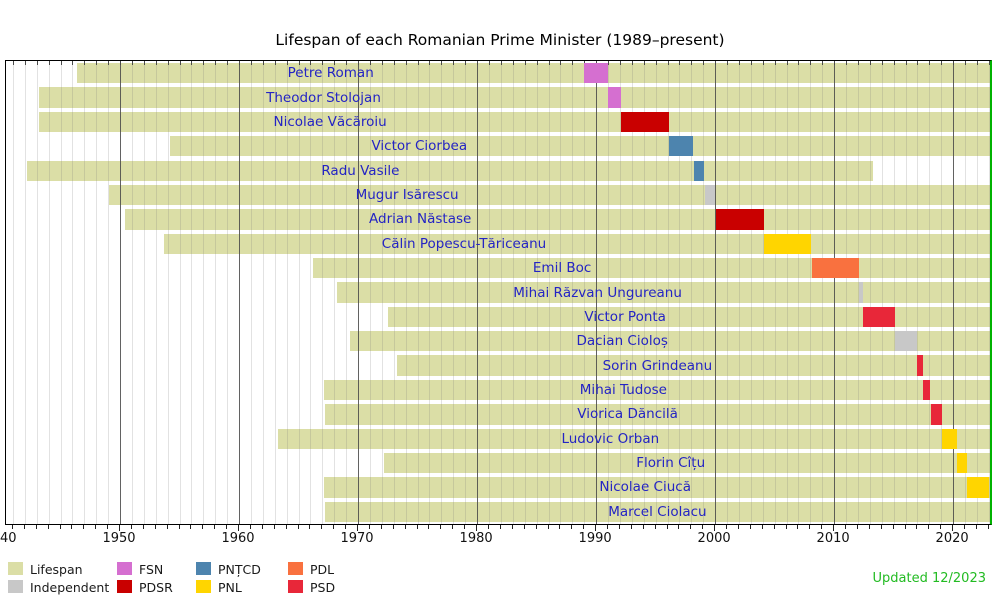 This screenshot has width=1000, height=600. What do you see at coordinates (495, 537) in the screenshot?
I see `x-axis: 40 1950 1960 1970 1980 1990 2000 2010 2020` at bounding box center [495, 537].